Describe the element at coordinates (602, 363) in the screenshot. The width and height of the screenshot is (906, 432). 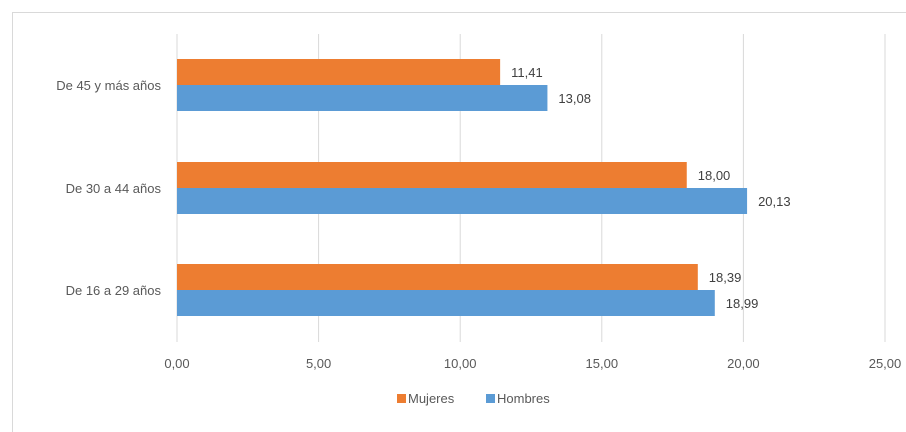
I see `x-tick-label: 15,00` at that location.